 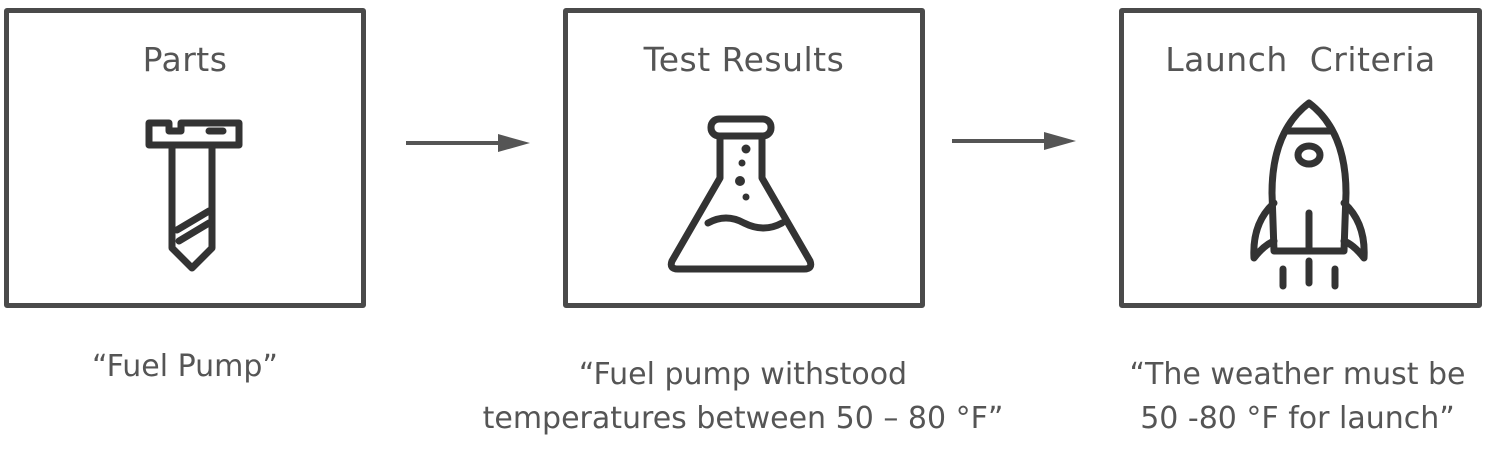 I want to click on caption-line: “Fuel Pump”, so click(x=185, y=366).